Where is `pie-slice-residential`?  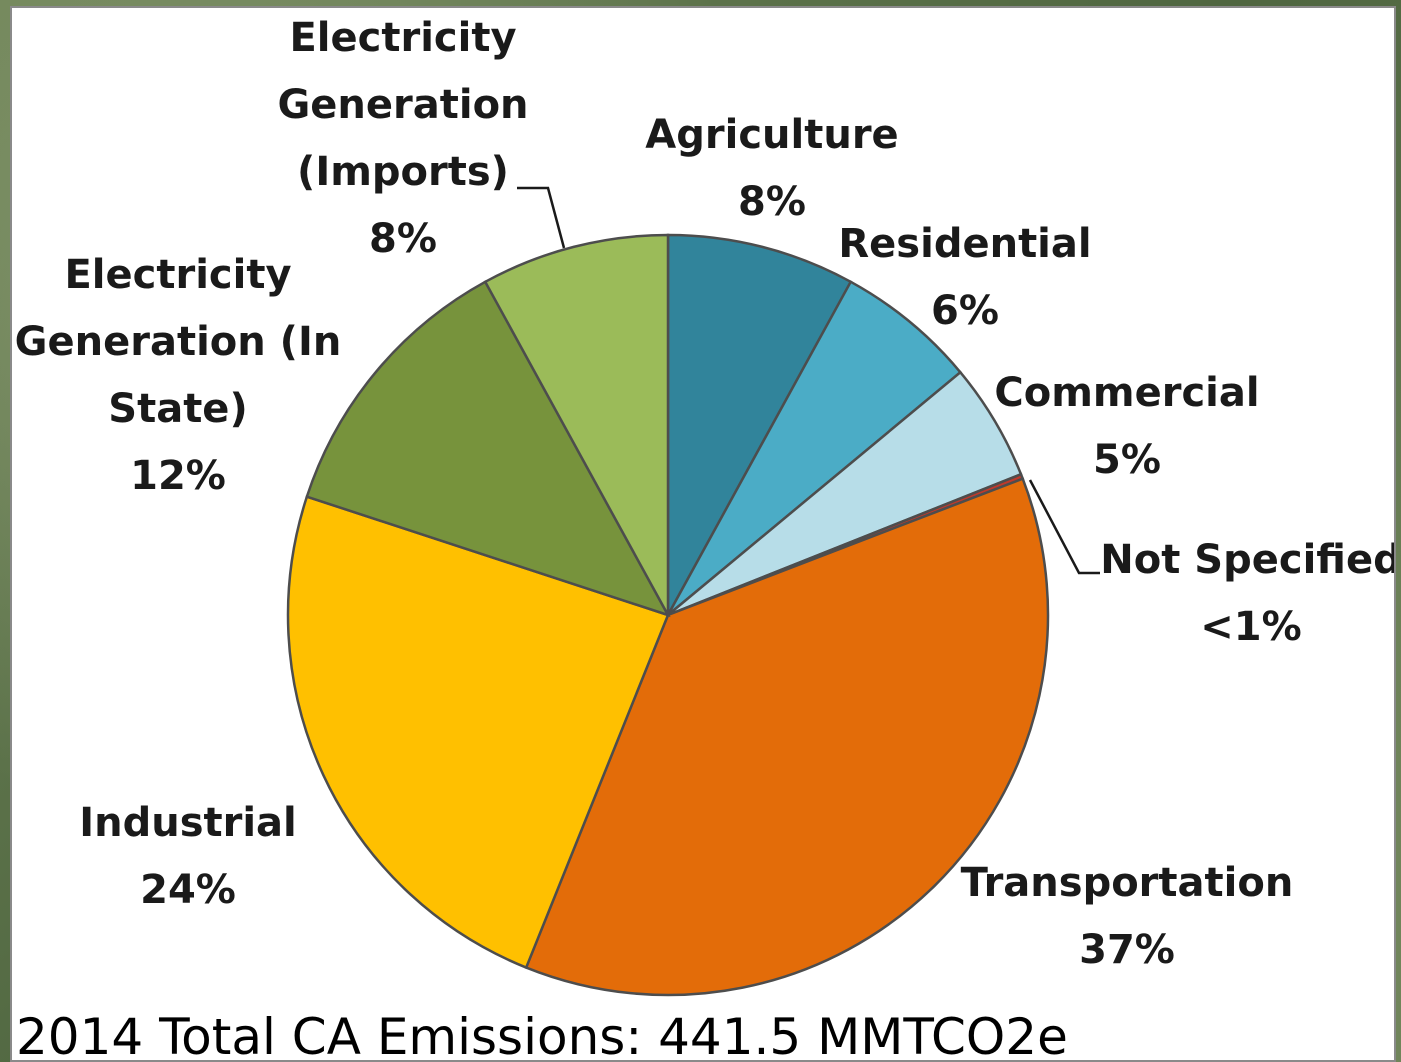
pie-slice-residential is located at coordinates (814, 448).